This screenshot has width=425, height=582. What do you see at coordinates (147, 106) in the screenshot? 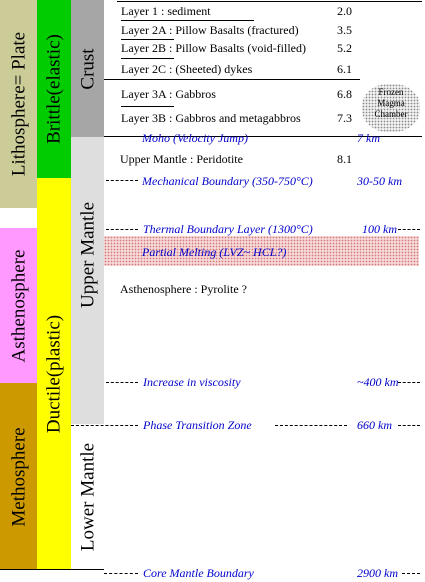
I see `layer-3b-line` at bounding box center [147, 106].